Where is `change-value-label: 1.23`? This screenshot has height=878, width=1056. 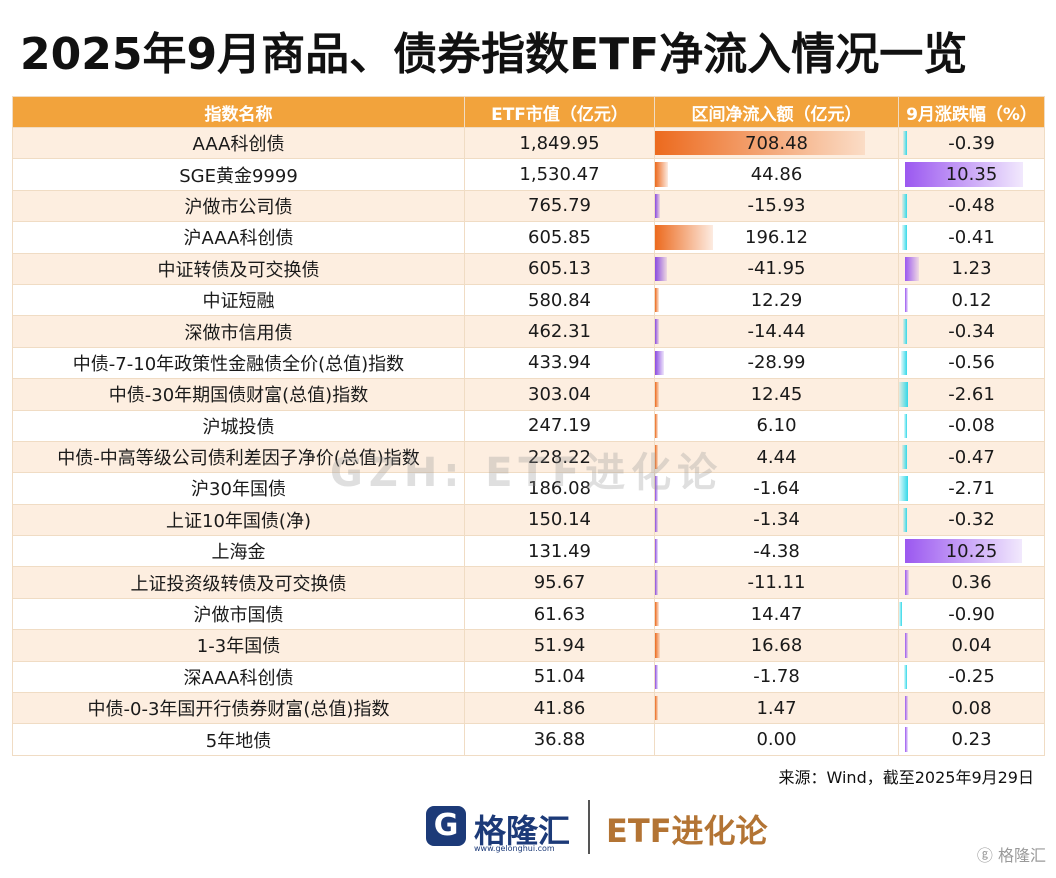
change-value-label: 1.23 is located at coordinates (971, 269).